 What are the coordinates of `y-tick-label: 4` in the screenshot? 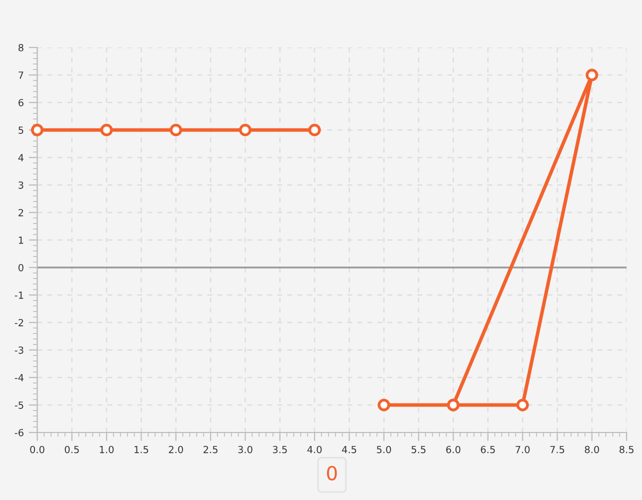 It's located at (21, 158).